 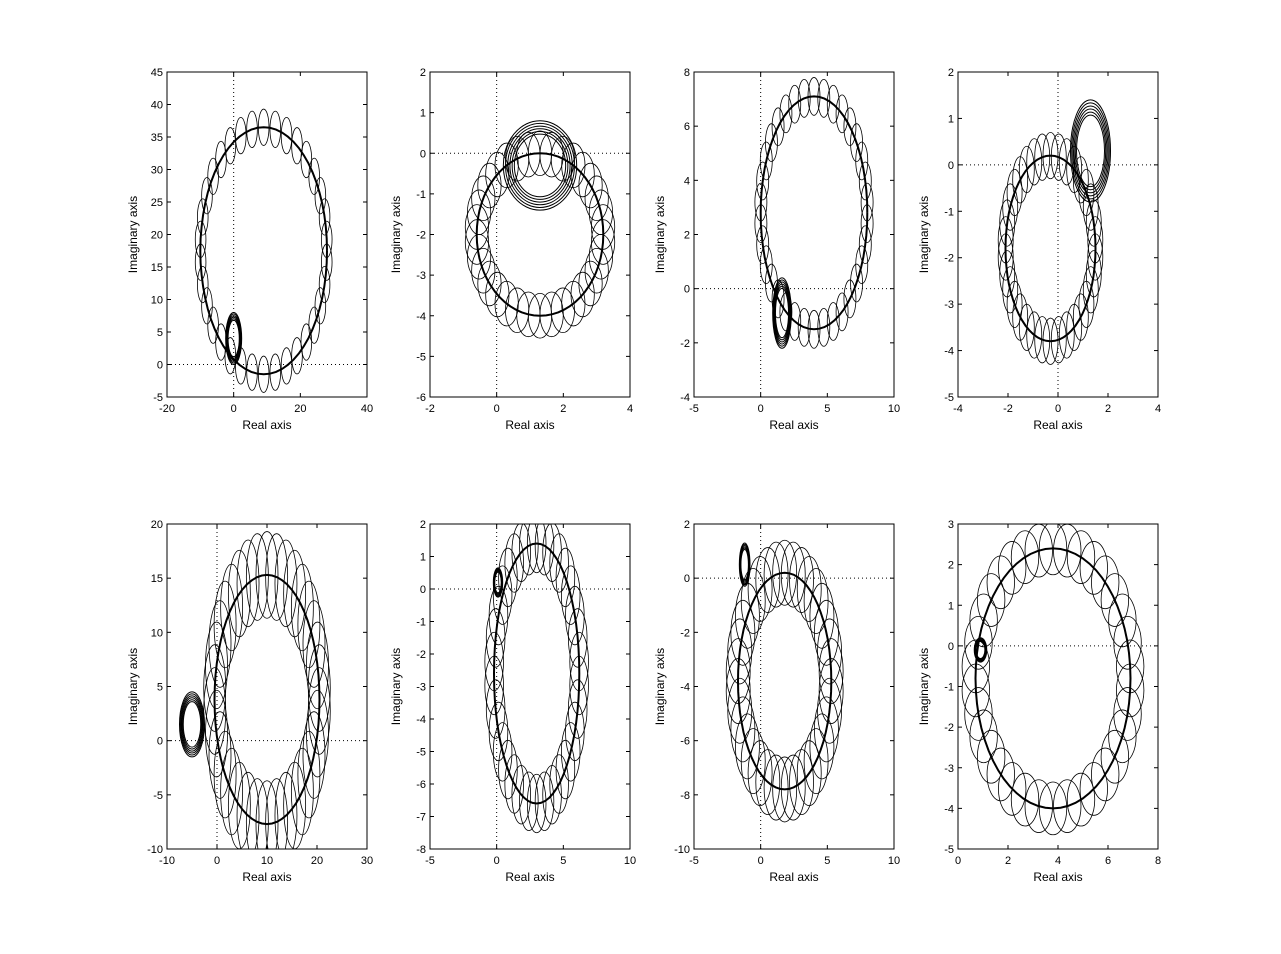 What do you see at coordinates (430, 861) in the screenshot?
I see `x-tick-label: -5` at bounding box center [430, 861].